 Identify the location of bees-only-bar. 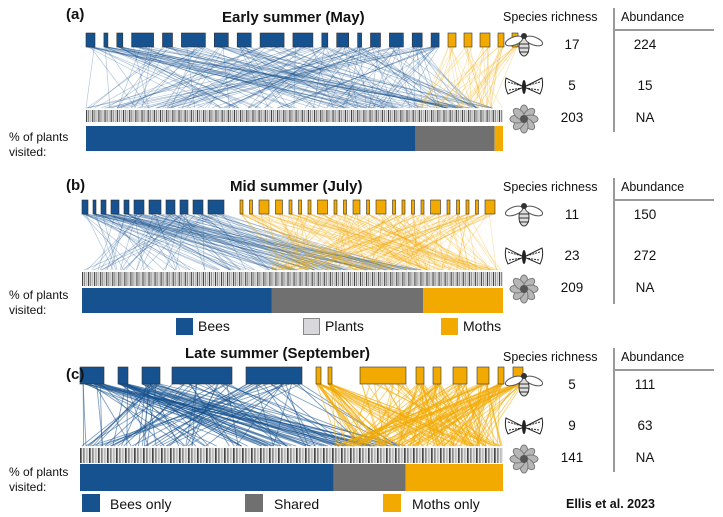
(177, 300).